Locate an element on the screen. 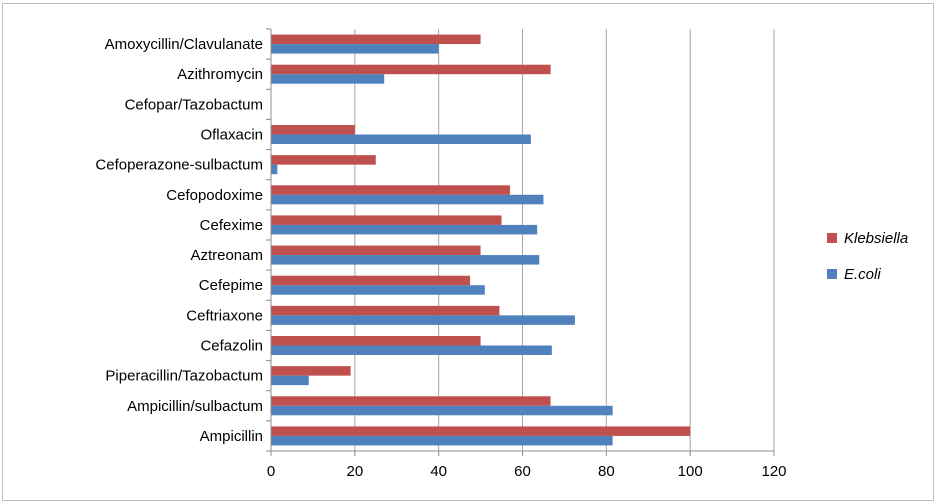 Image resolution: width=937 pixels, height=504 pixels. category-label: Cefopodoxime is located at coordinates (214, 195).